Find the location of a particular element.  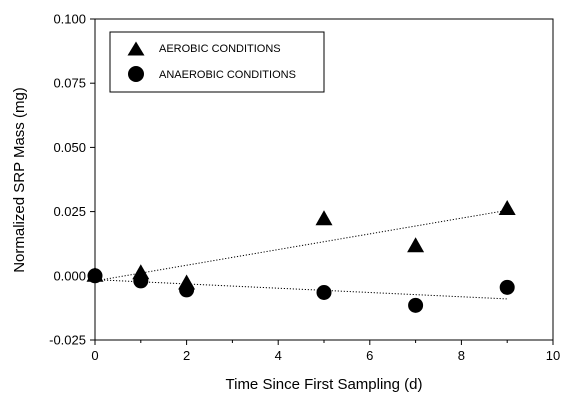

legend-box is located at coordinates (217, 62).